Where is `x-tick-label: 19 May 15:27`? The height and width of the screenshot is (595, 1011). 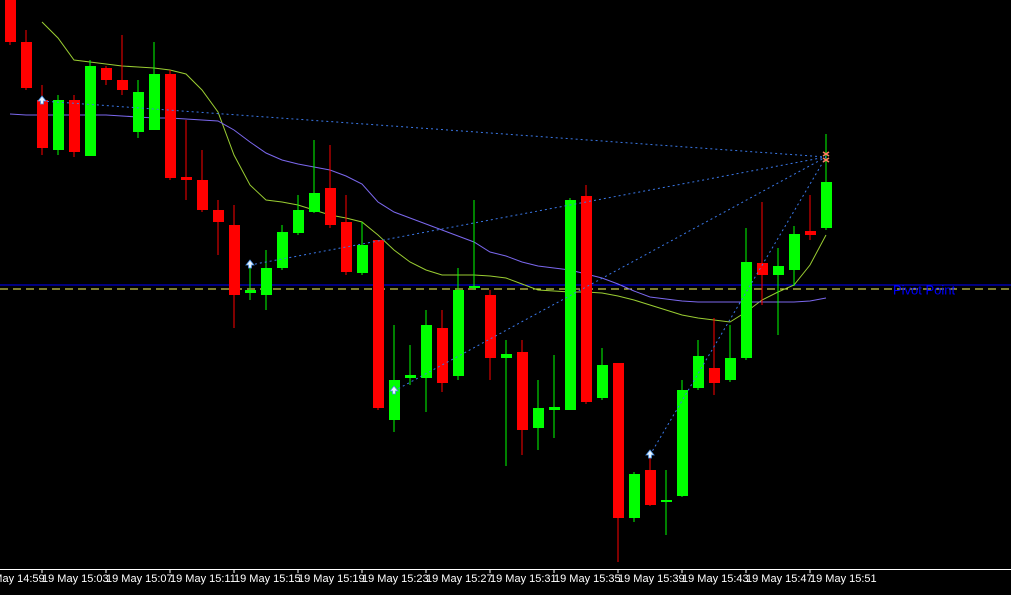
x-tick-label: 19 May 15:27 is located at coordinates (459, 579).